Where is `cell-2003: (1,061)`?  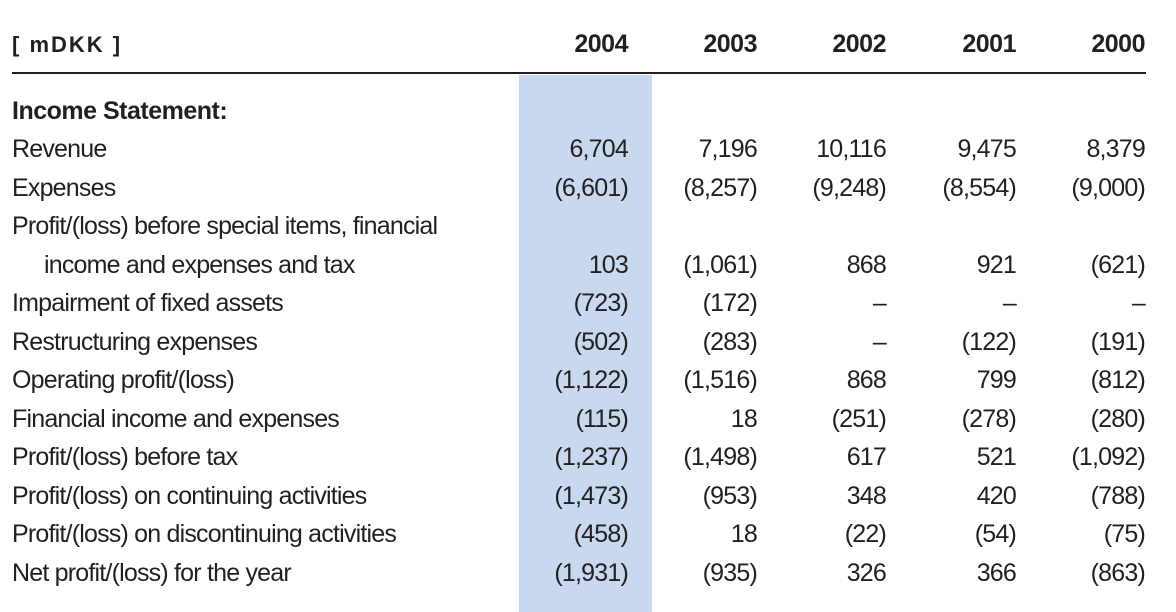
cell-2003: (1,061) is located at coordinates (720, 264).